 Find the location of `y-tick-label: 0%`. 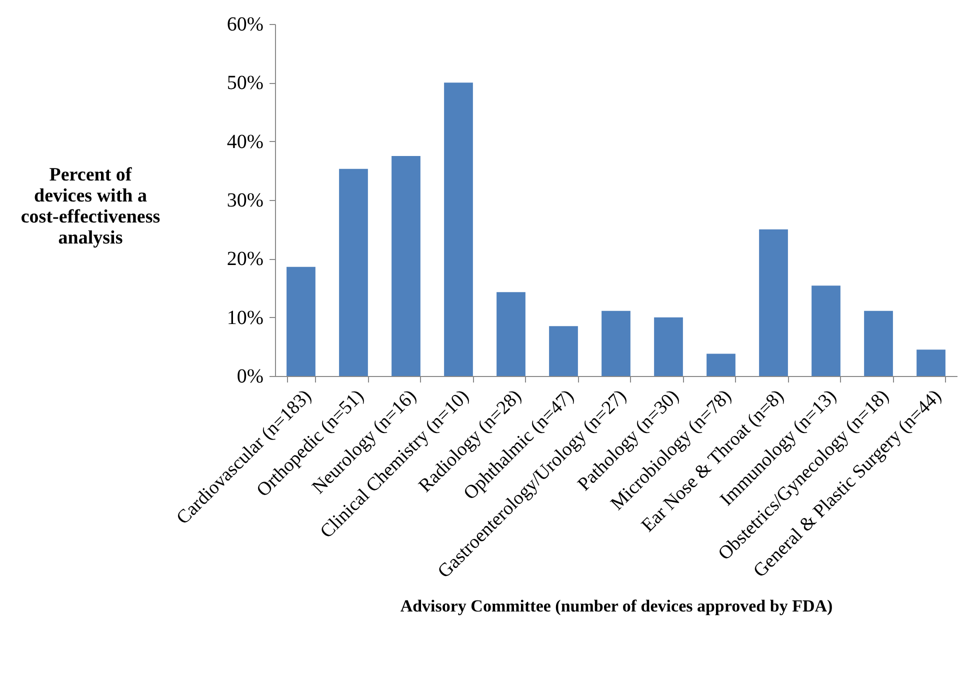

y-tick-label: 0% is located at coordinates (250, 377).